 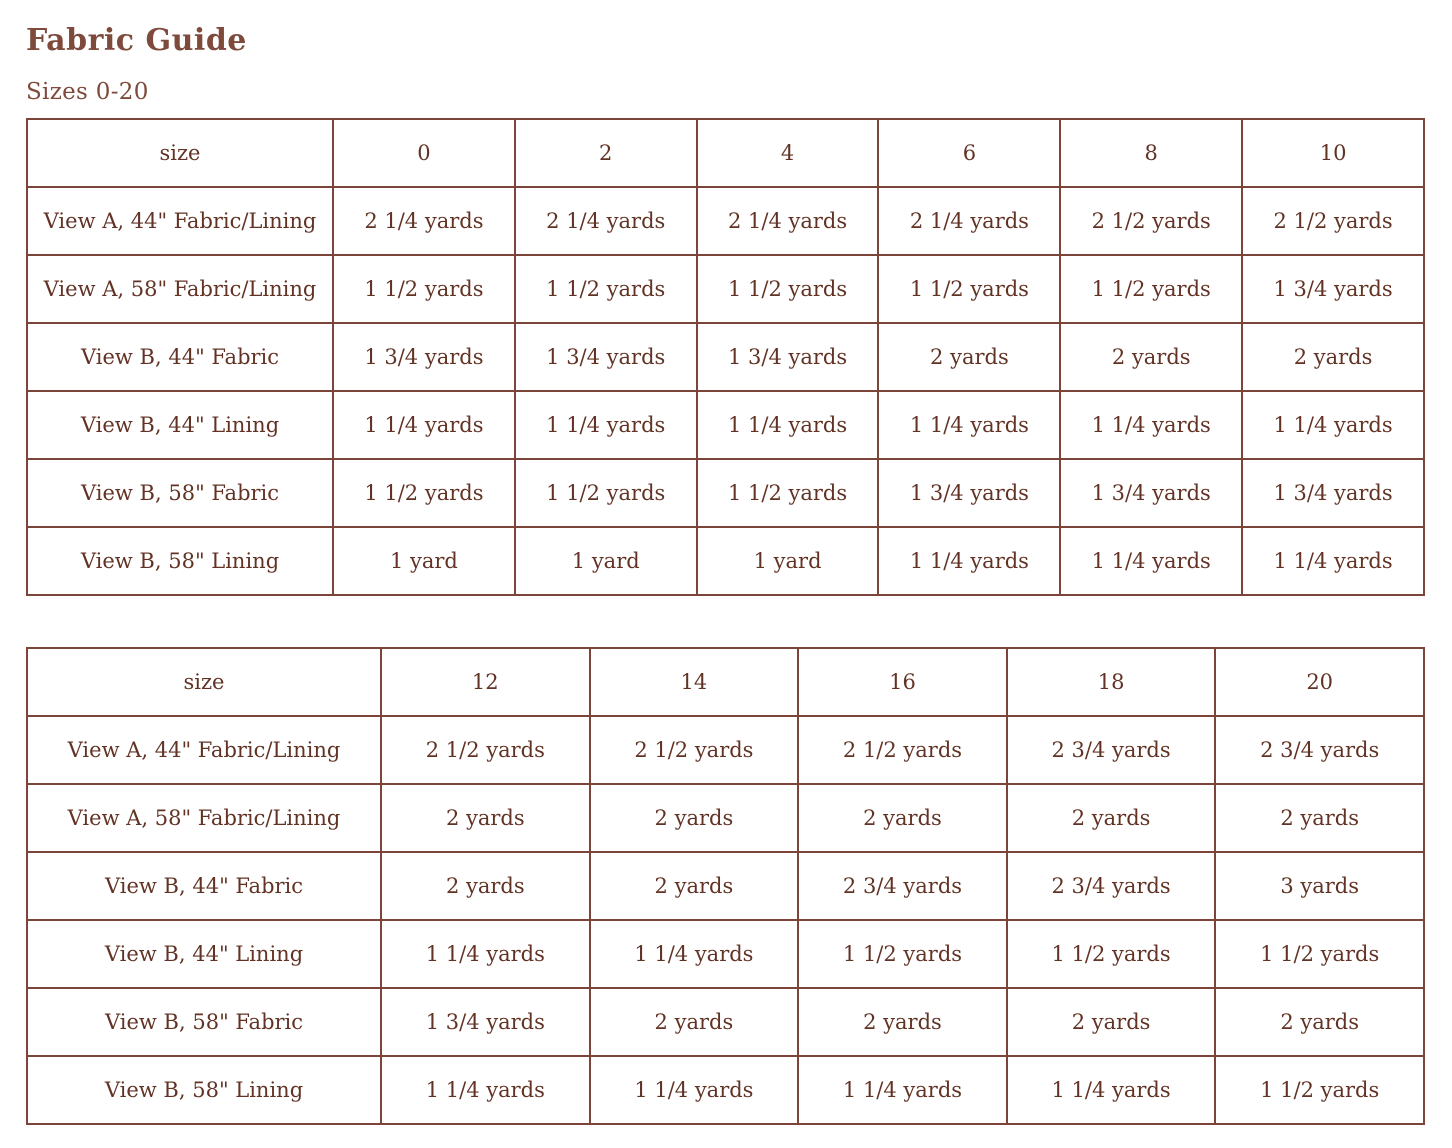 What do you see at coordinates (1151, 152) in the screenshot?
I see `size-column-header: 8` at bounding box center [1151, 152].